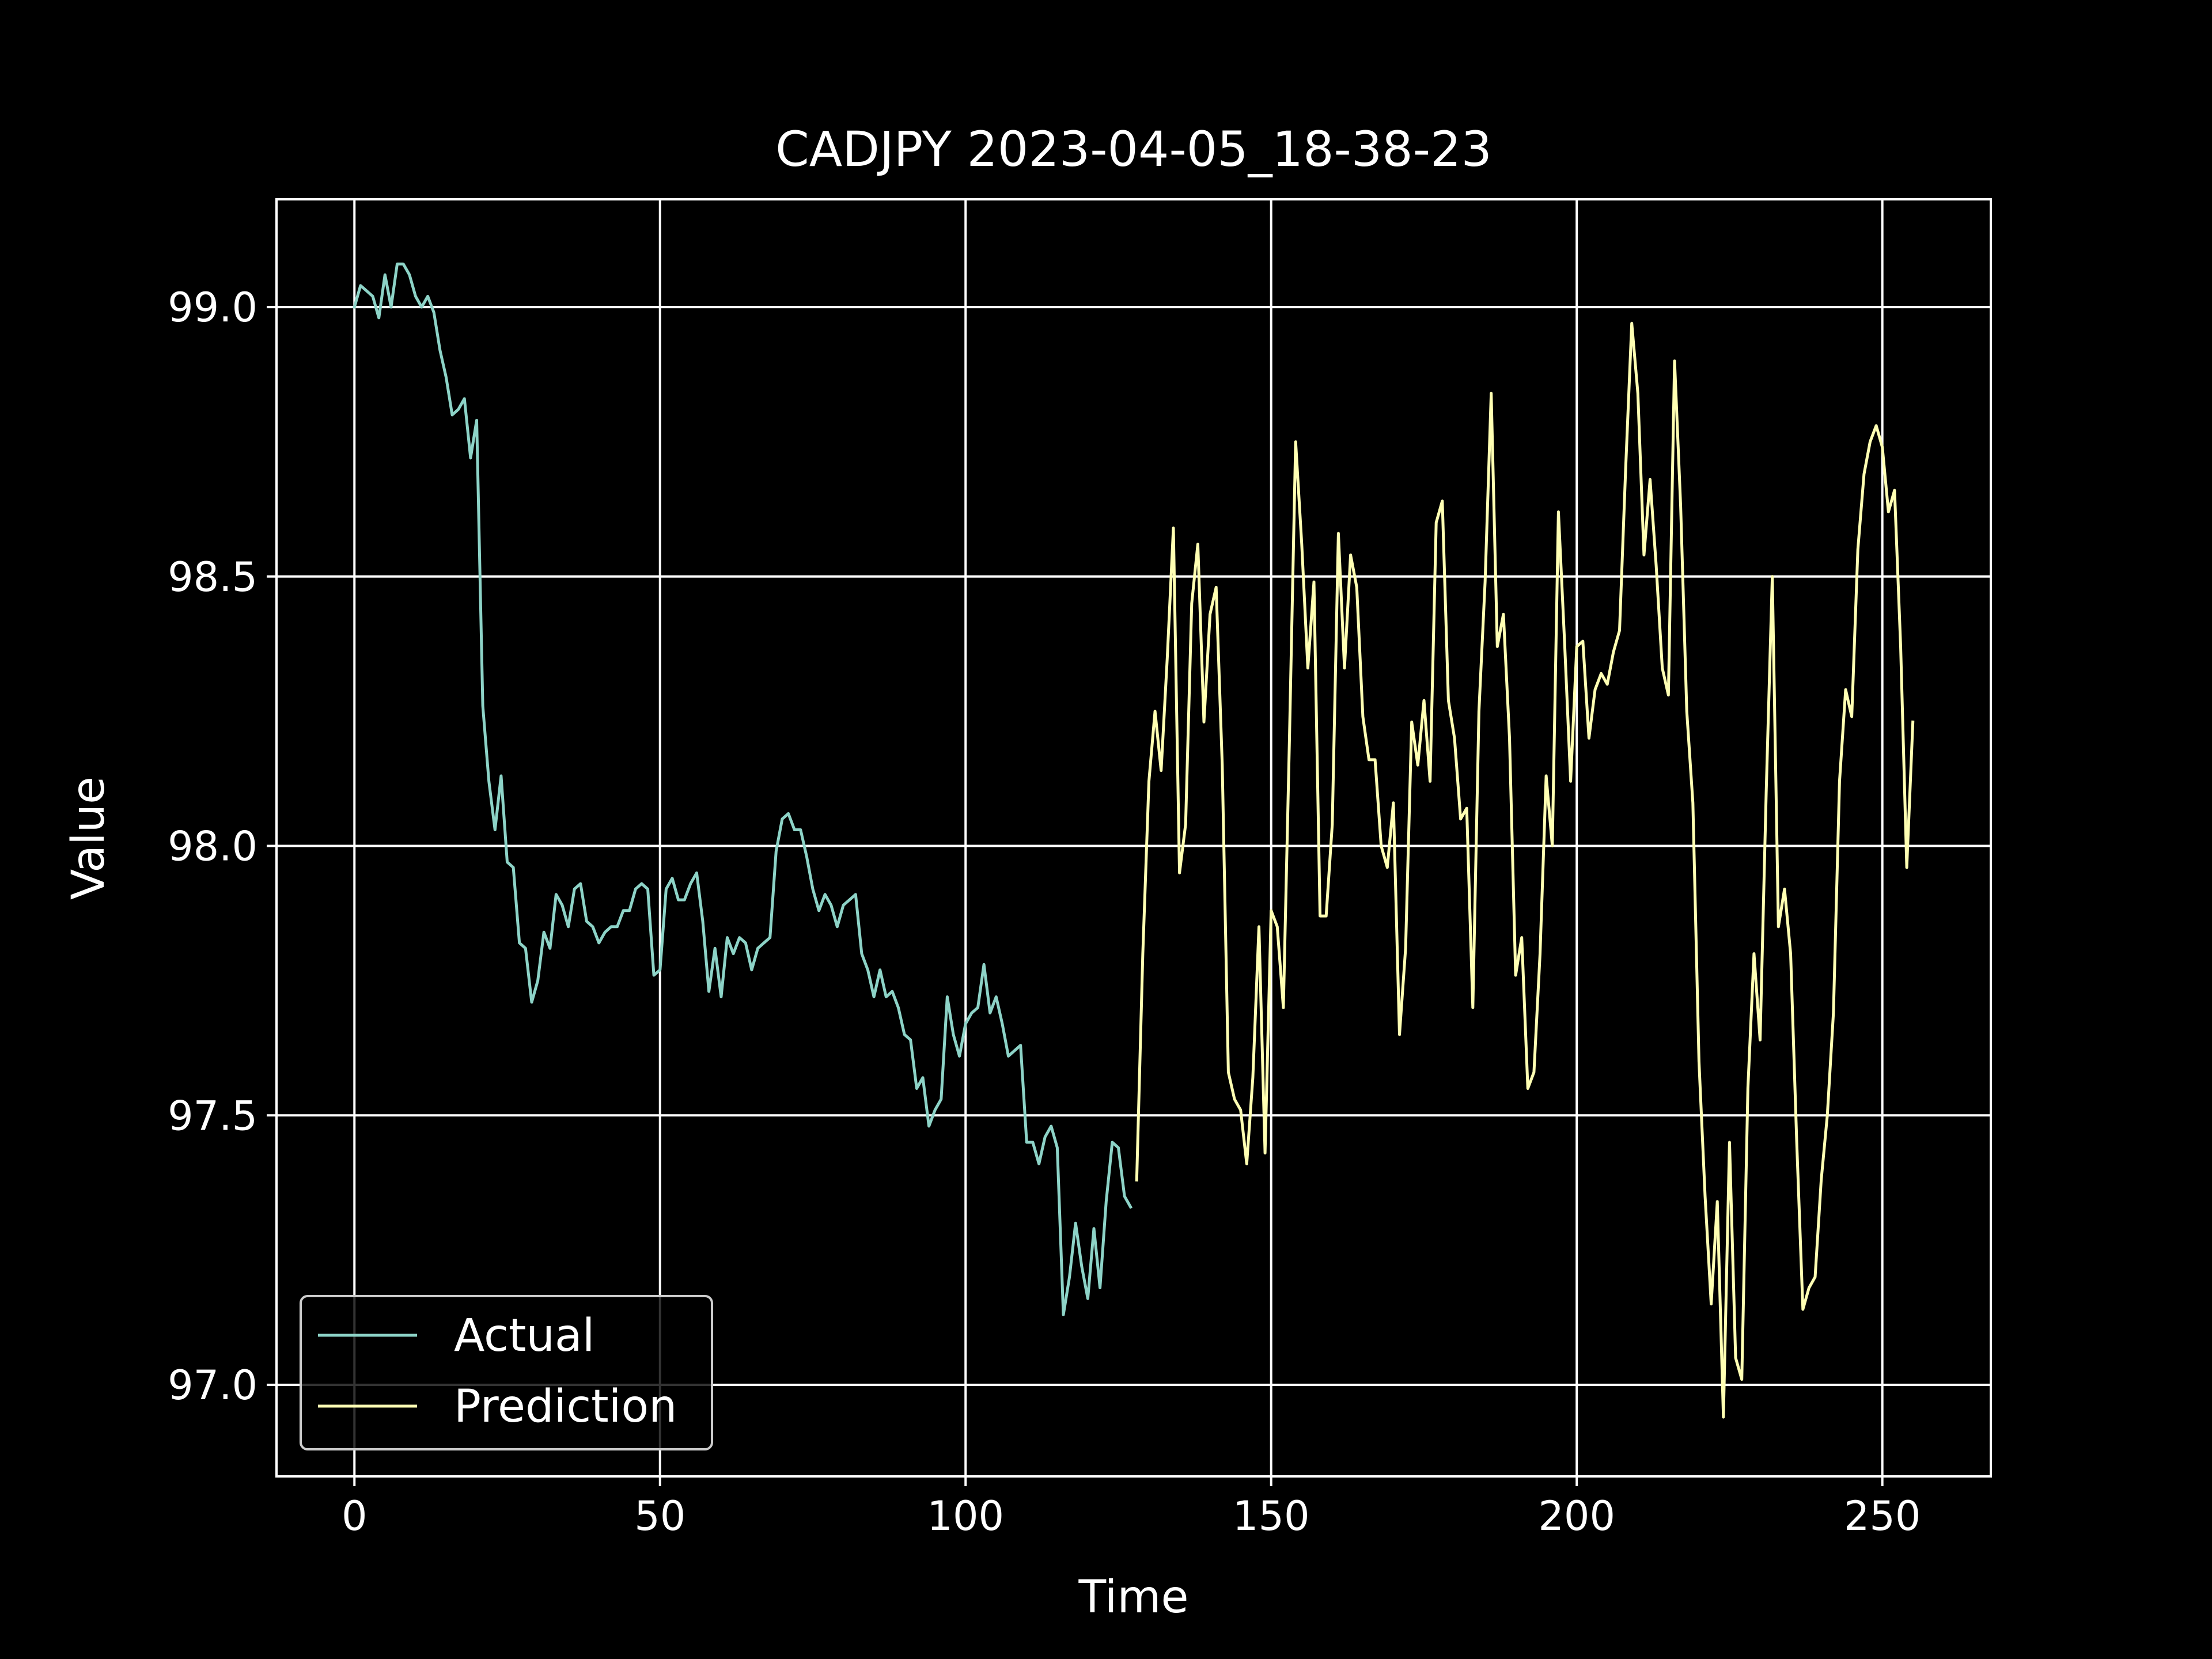 This screenshot has width=2212, height=1659. What do you see at coordinates (1133, 1597) in the screenshot?
I see `x-axis-label: Time` at bounding box center [1133, 1597].